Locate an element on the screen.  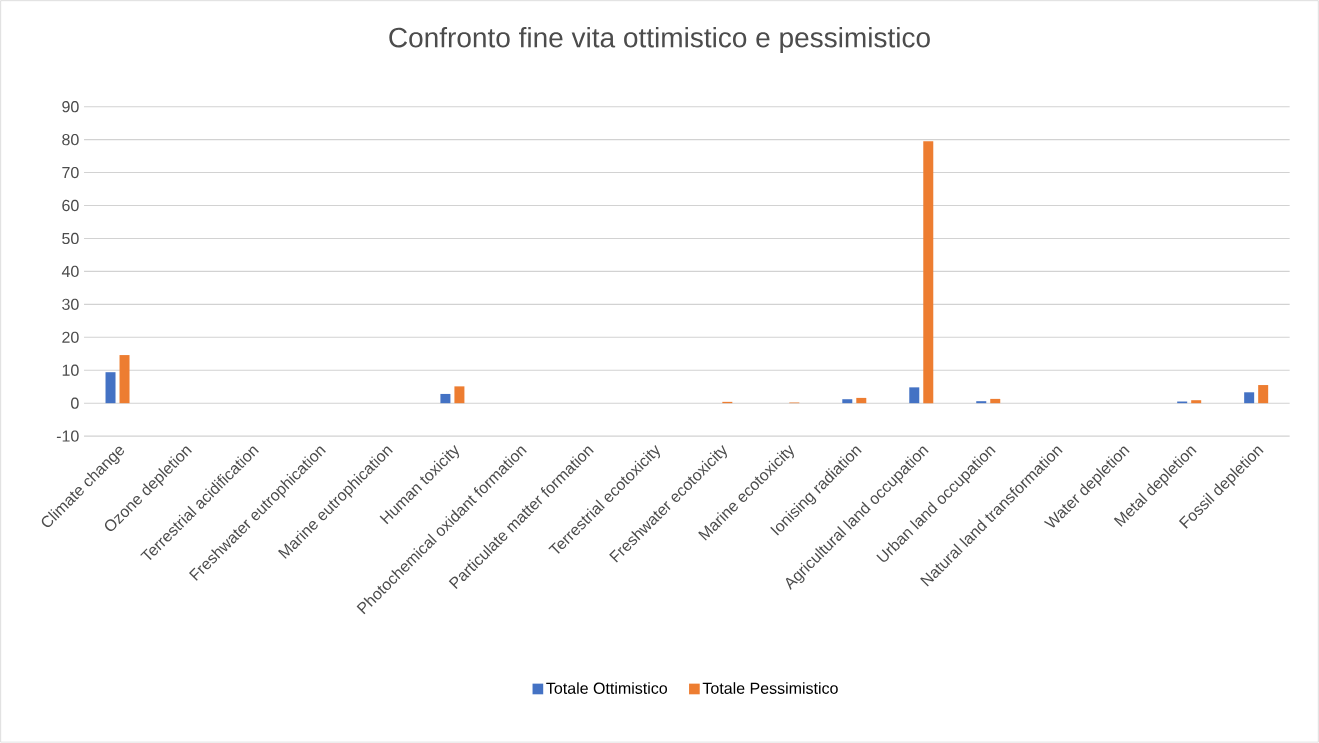
y-tick-label: 0 is located at coordinates (75, 403).